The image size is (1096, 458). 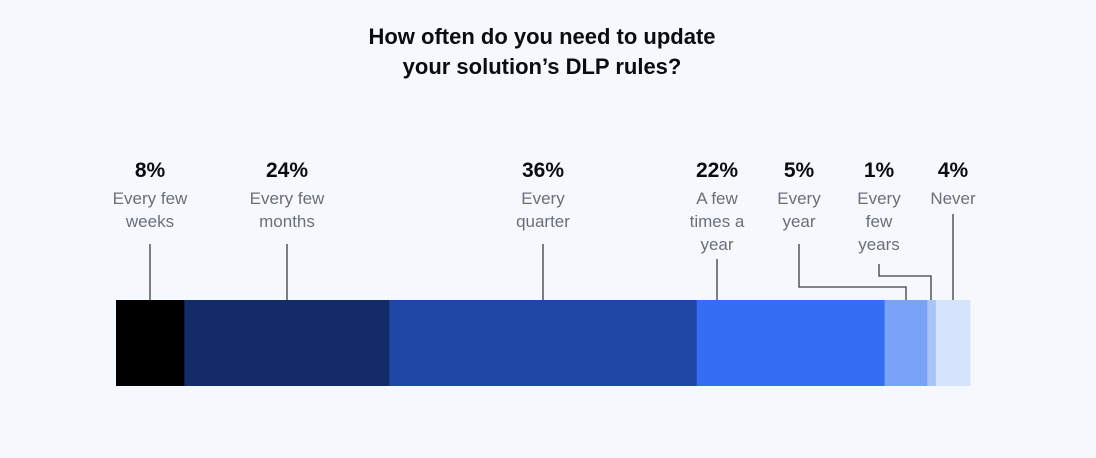 What do you see at coordinates (542, 66) in the screenshot?
I see `chart-title-line-2: your solution’s DLP rules?` at bounding box center [542, 66].